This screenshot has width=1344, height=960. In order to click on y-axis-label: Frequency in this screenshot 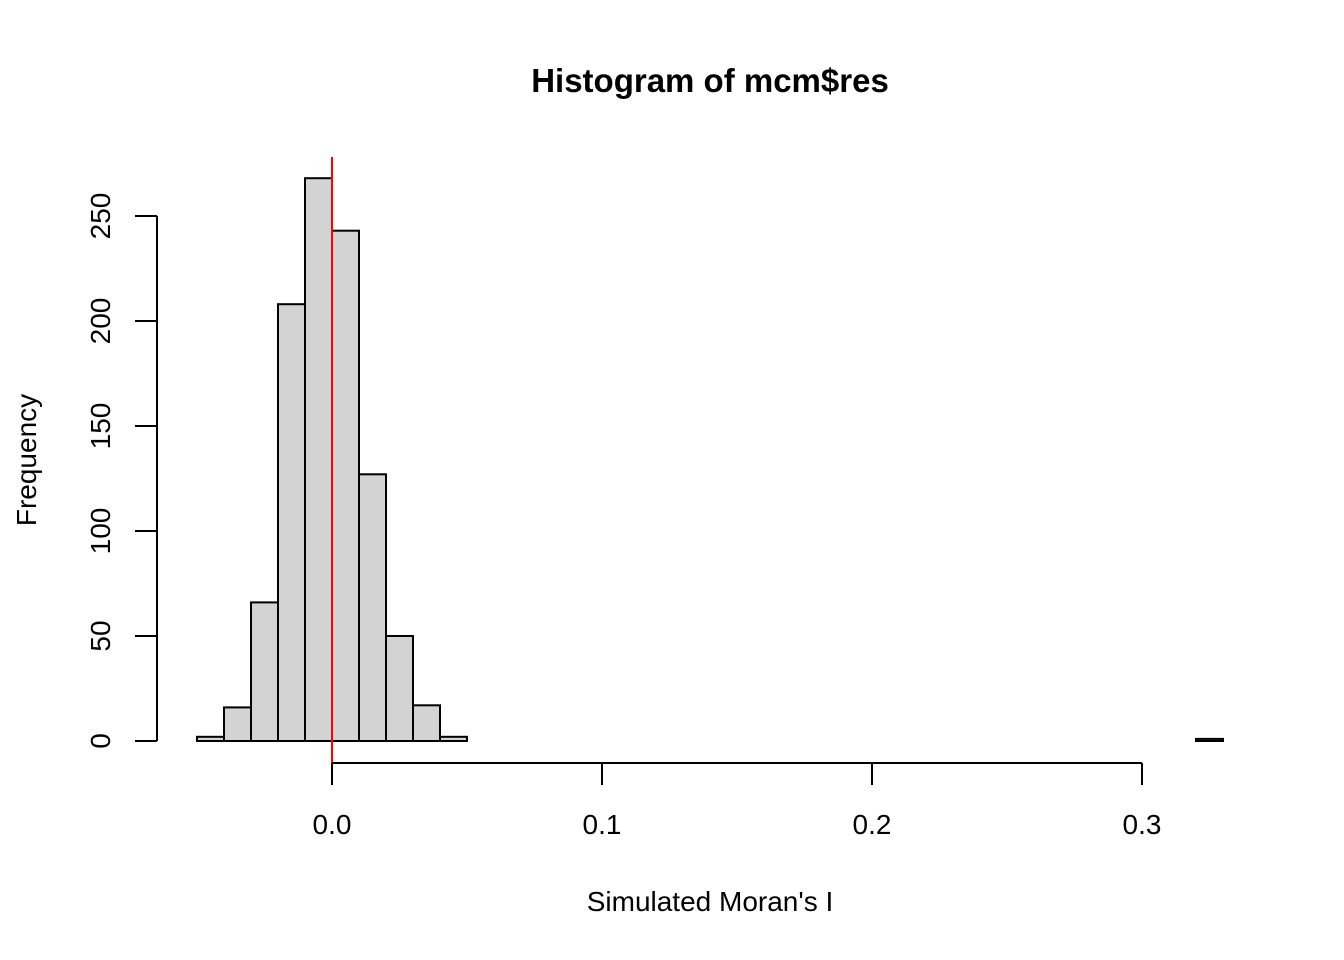, I will do `click(26, 460)`.